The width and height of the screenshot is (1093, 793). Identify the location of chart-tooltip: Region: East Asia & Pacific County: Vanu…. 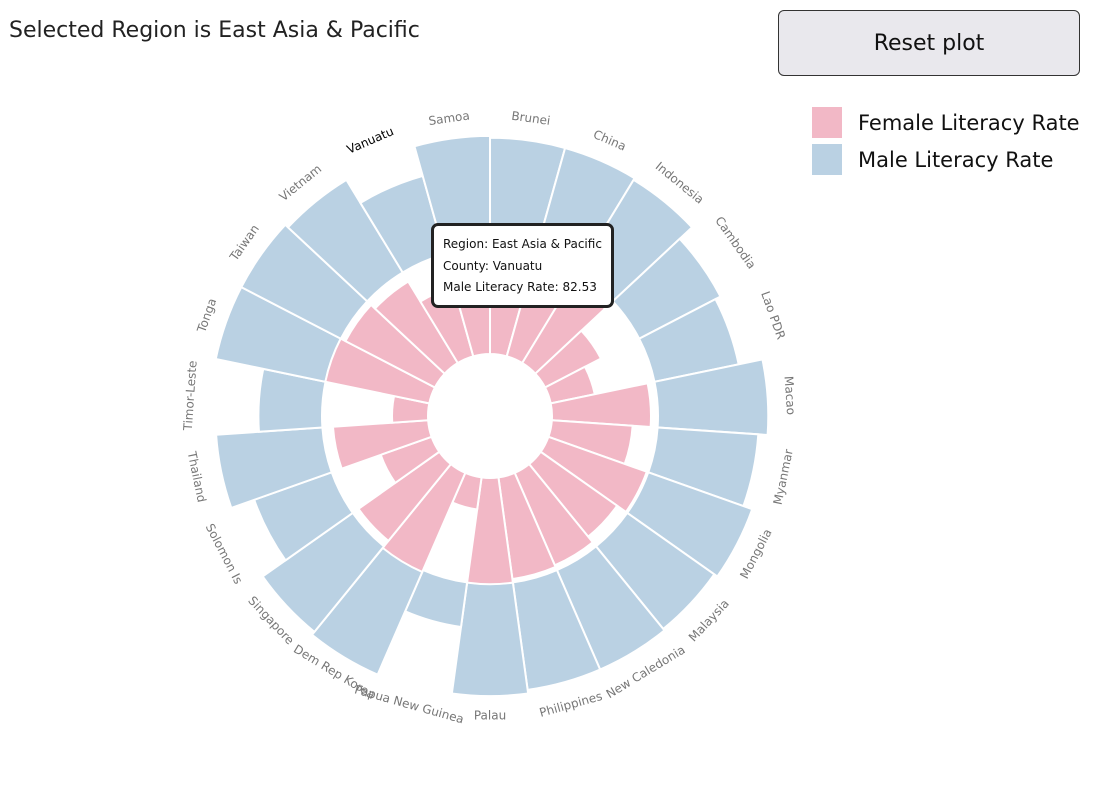
(522, 265).